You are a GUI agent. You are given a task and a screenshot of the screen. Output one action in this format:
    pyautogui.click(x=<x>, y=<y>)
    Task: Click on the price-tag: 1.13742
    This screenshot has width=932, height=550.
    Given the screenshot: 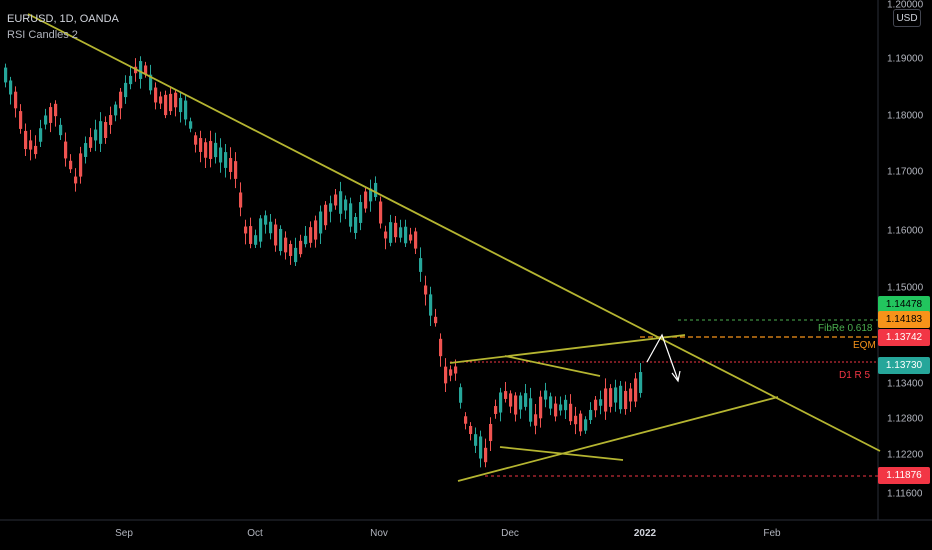 What is the action you would take?
    pyautogui.click(x=904, y=337)
    